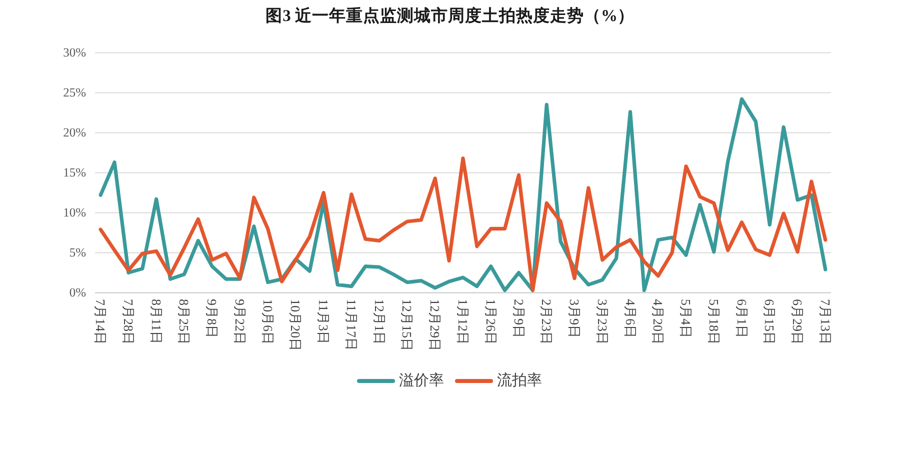 The width and height of the screenshot is (900, 453). Describe the element at coordinates (770, 321) in the screenshot. I see `x-tick: 6月15日` at that location.